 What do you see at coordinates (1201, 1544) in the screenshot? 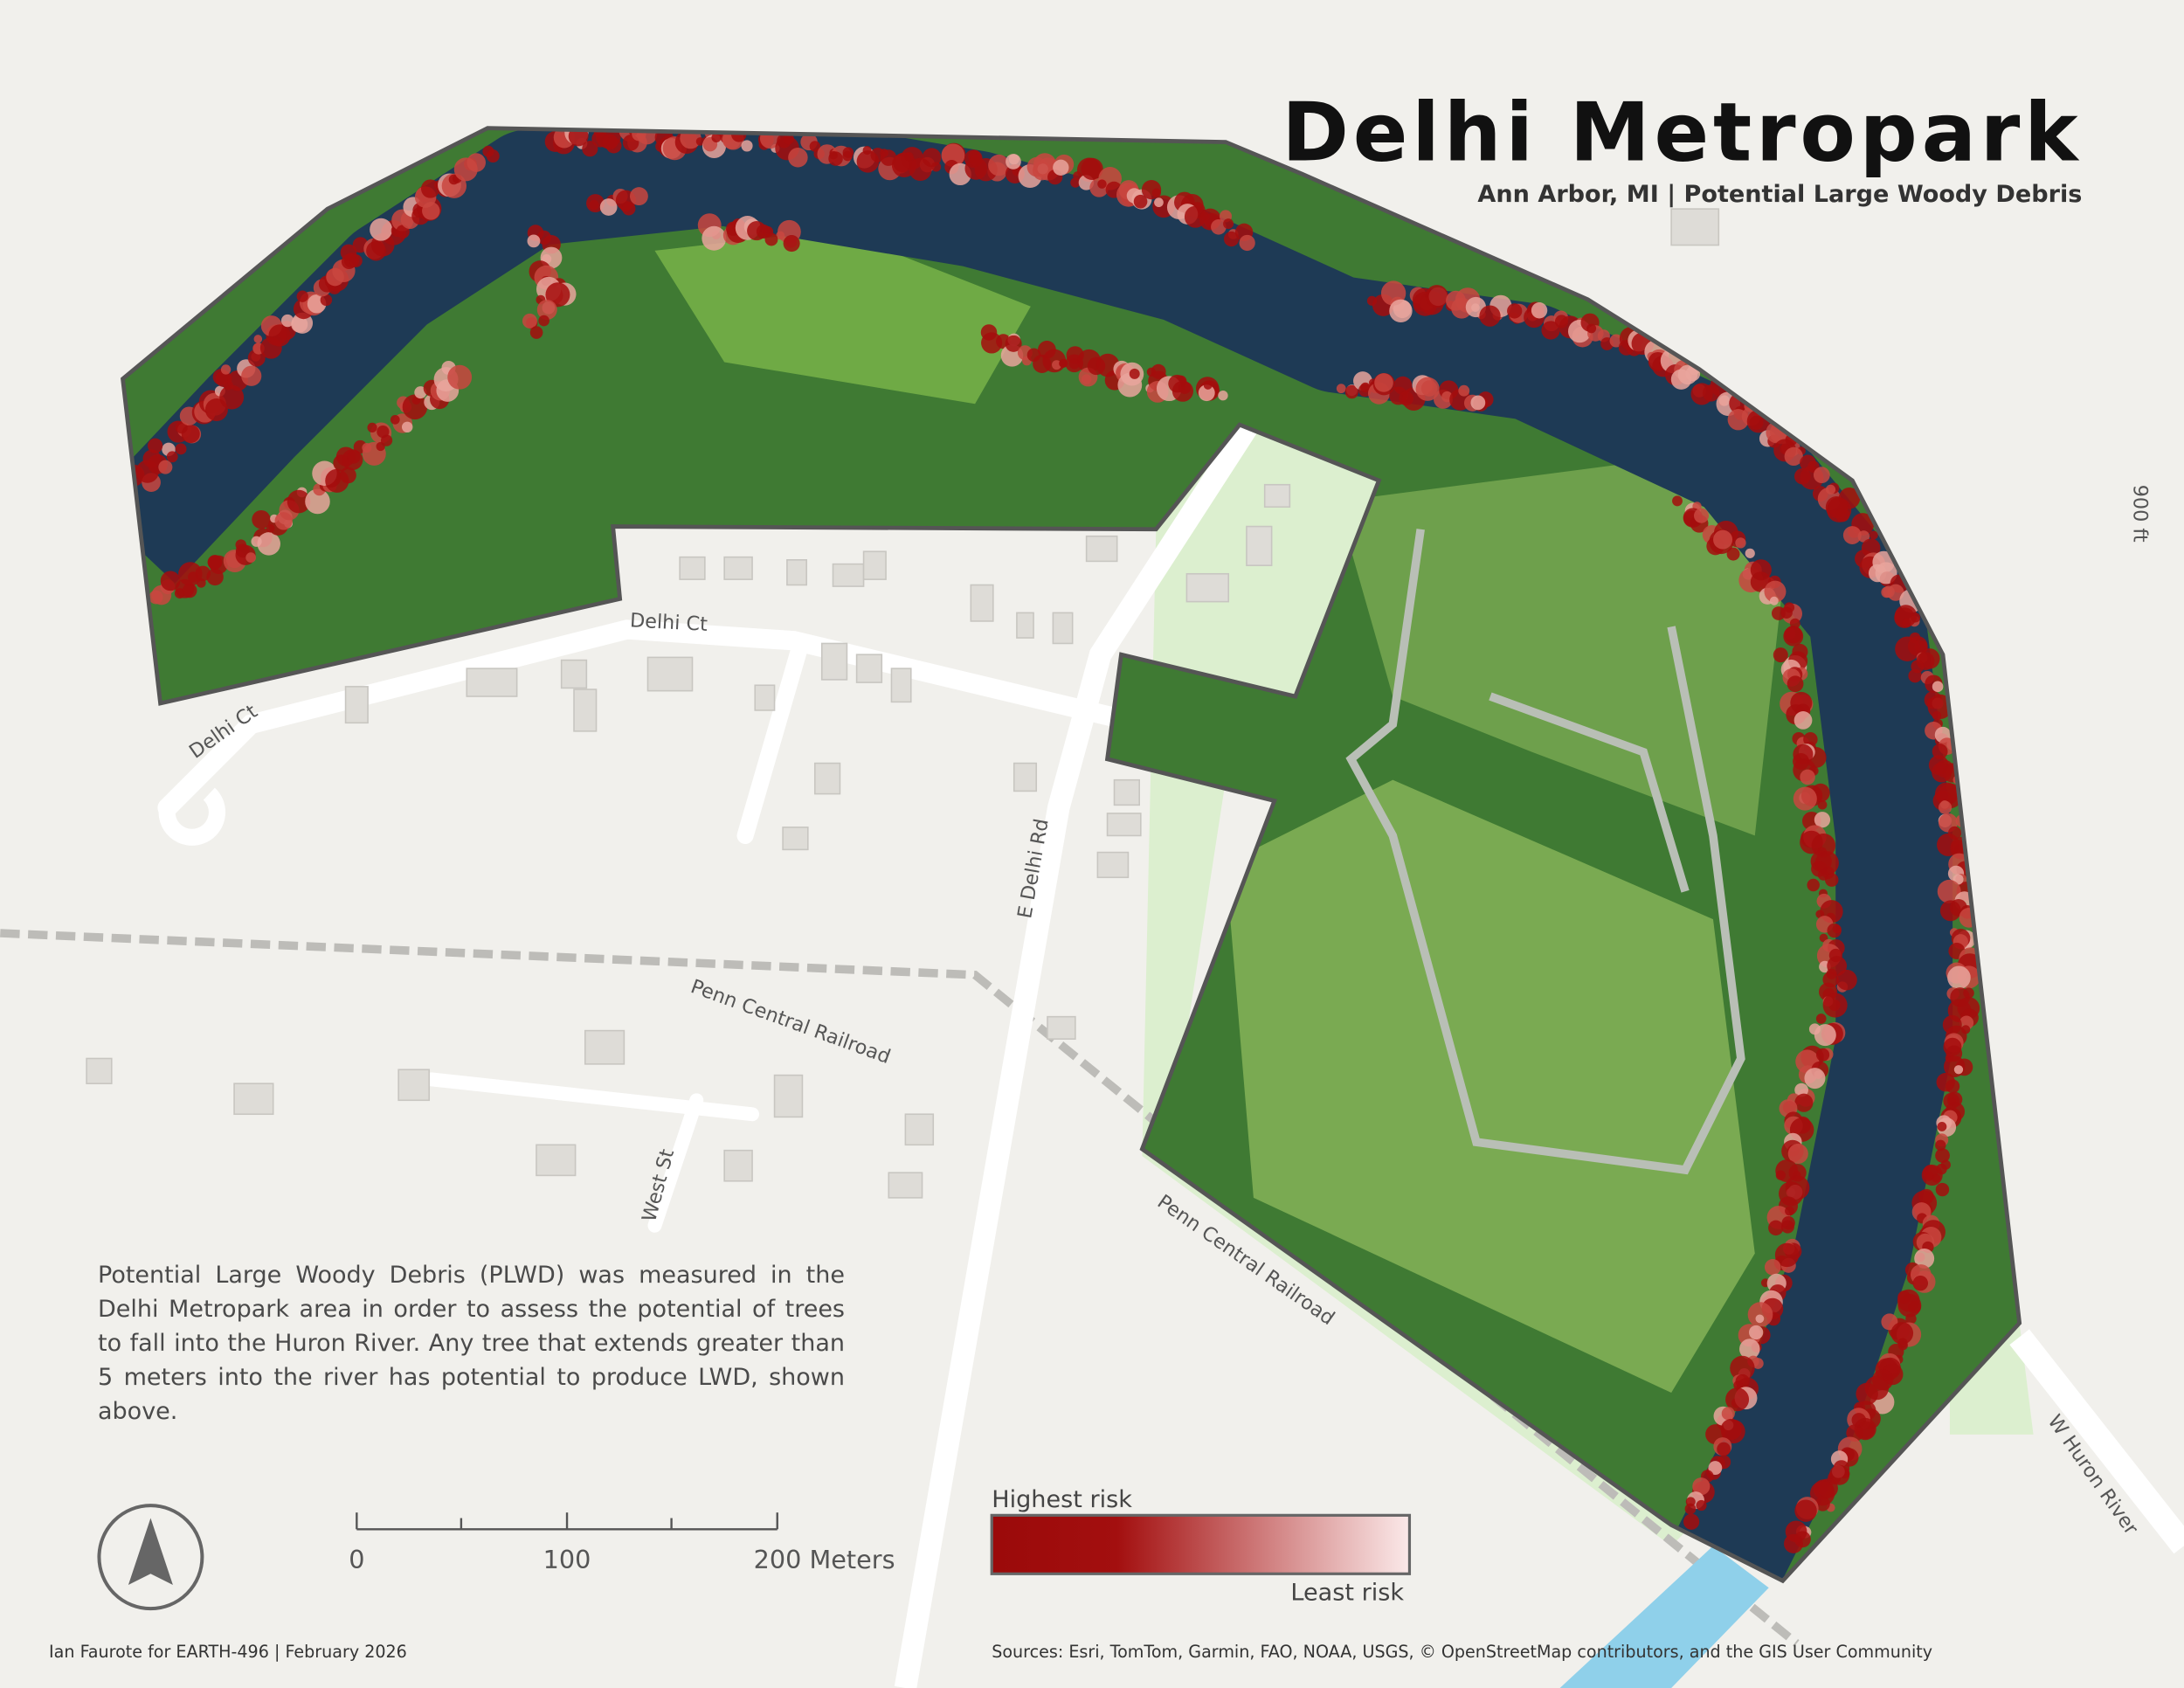
I see `legend-ramp` at bounding box center [1201, 1544].